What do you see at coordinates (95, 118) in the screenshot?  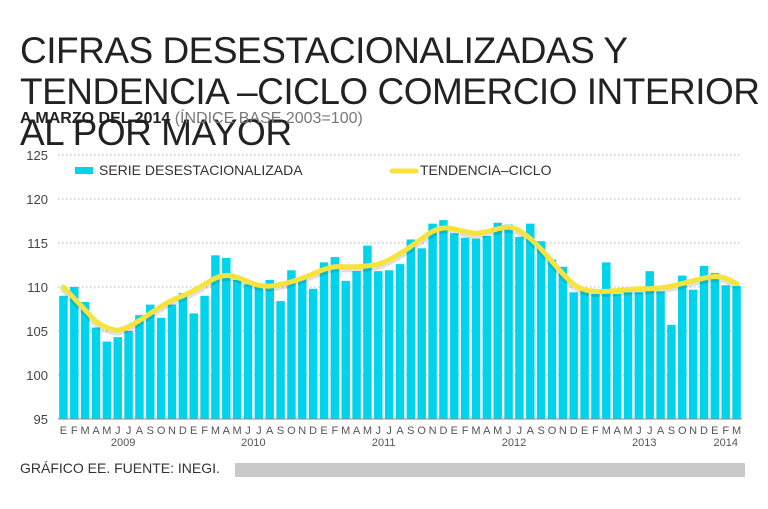 I see `subtitle-period: A MARZO DEL 2014` at bounding box center [95, 118].